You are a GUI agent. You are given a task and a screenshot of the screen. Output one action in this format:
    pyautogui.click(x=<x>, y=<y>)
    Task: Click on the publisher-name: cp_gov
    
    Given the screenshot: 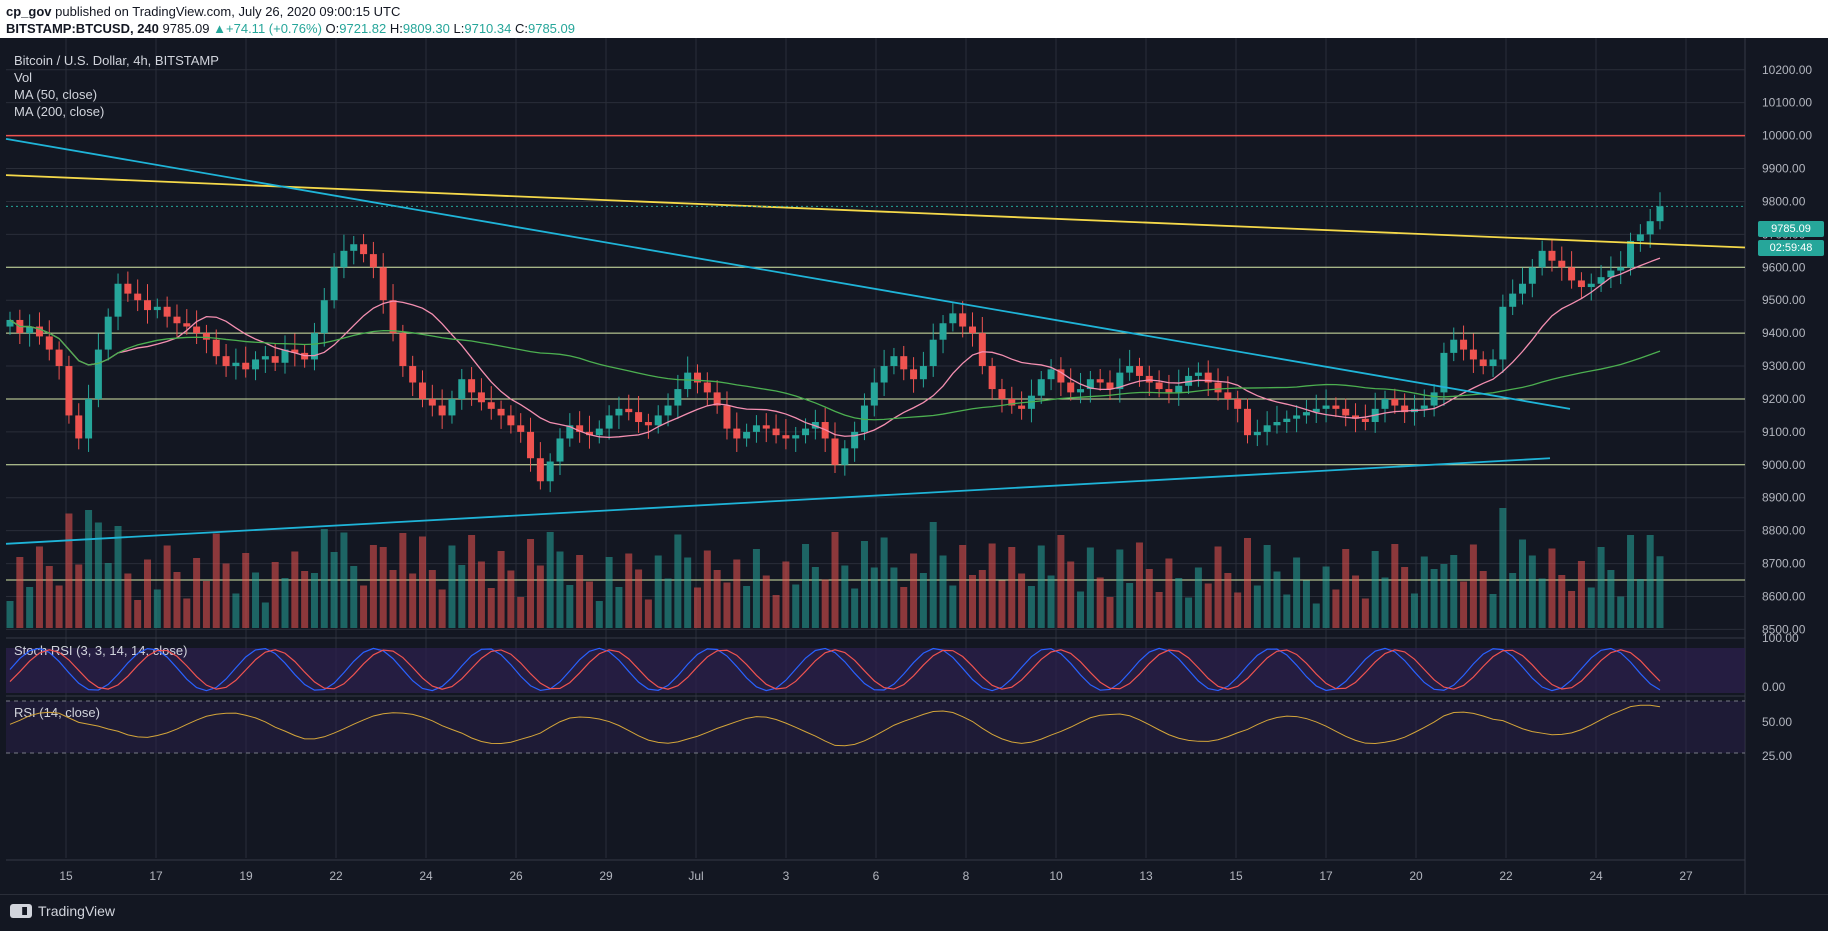 What is the action you would take?
    pyautogui.click(x=29, y=11)
    